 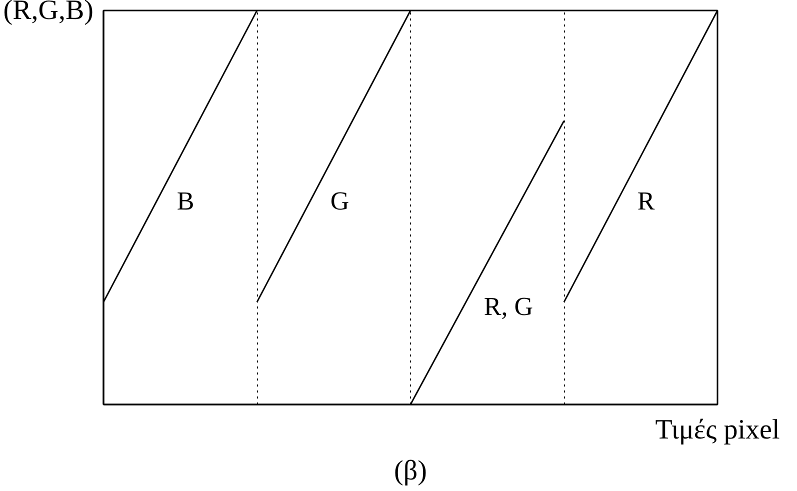 I want to click on x-axis-title: Τιμές pixel, so click(x=717, y=430).